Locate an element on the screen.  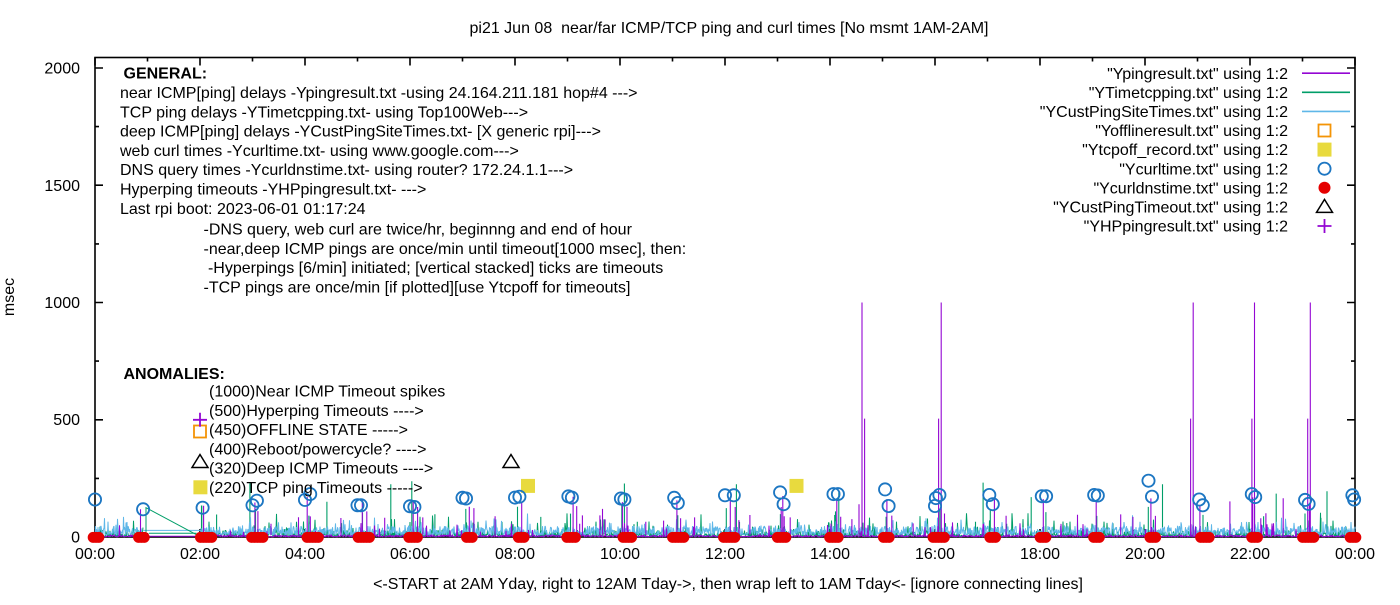
svg-text: 22:00 is located at coordinates (1250, 554).